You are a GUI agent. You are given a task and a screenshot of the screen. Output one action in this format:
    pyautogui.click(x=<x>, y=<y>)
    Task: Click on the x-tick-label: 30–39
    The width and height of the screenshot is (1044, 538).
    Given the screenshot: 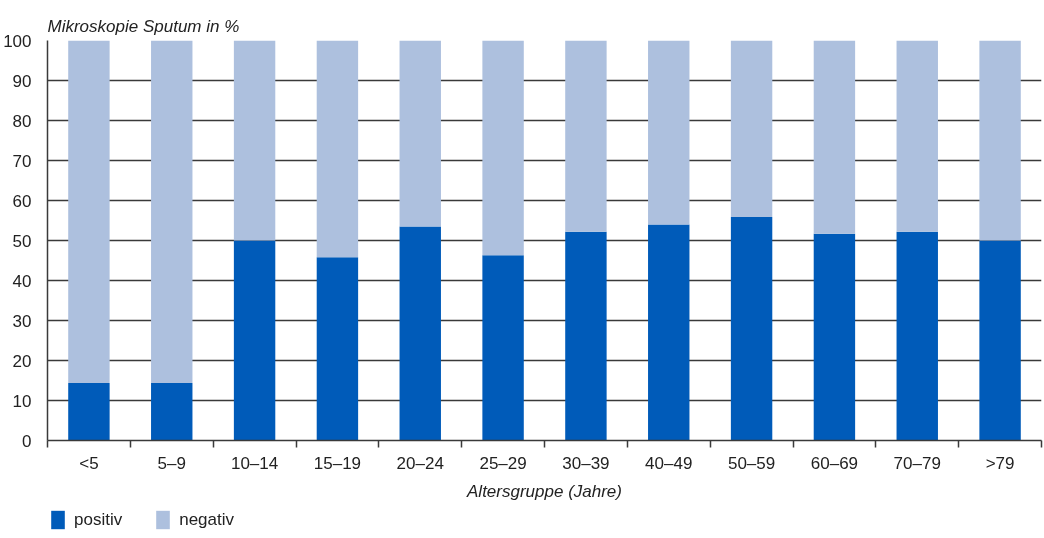 What is the action you would take?
    pyautogui.click(x=586, y=463)
    